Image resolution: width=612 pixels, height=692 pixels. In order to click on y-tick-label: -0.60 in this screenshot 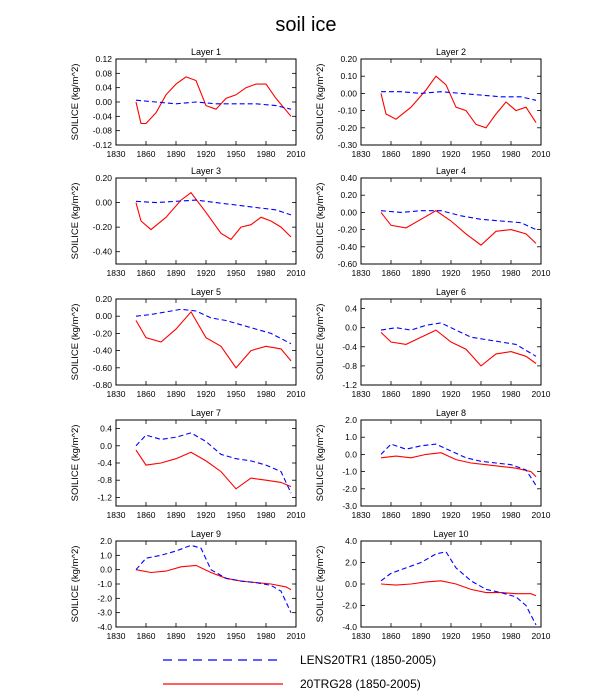, I will do `click(103, 368)`.